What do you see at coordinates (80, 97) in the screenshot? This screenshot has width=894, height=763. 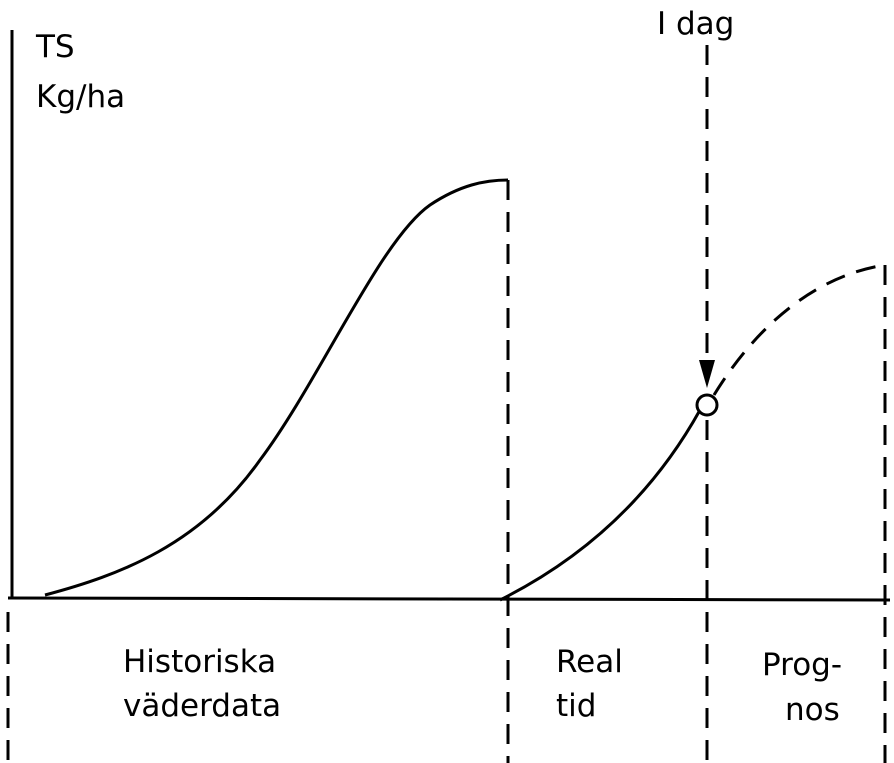 I see `axis-label: Kg/ha` at bounding box center [80, 97].